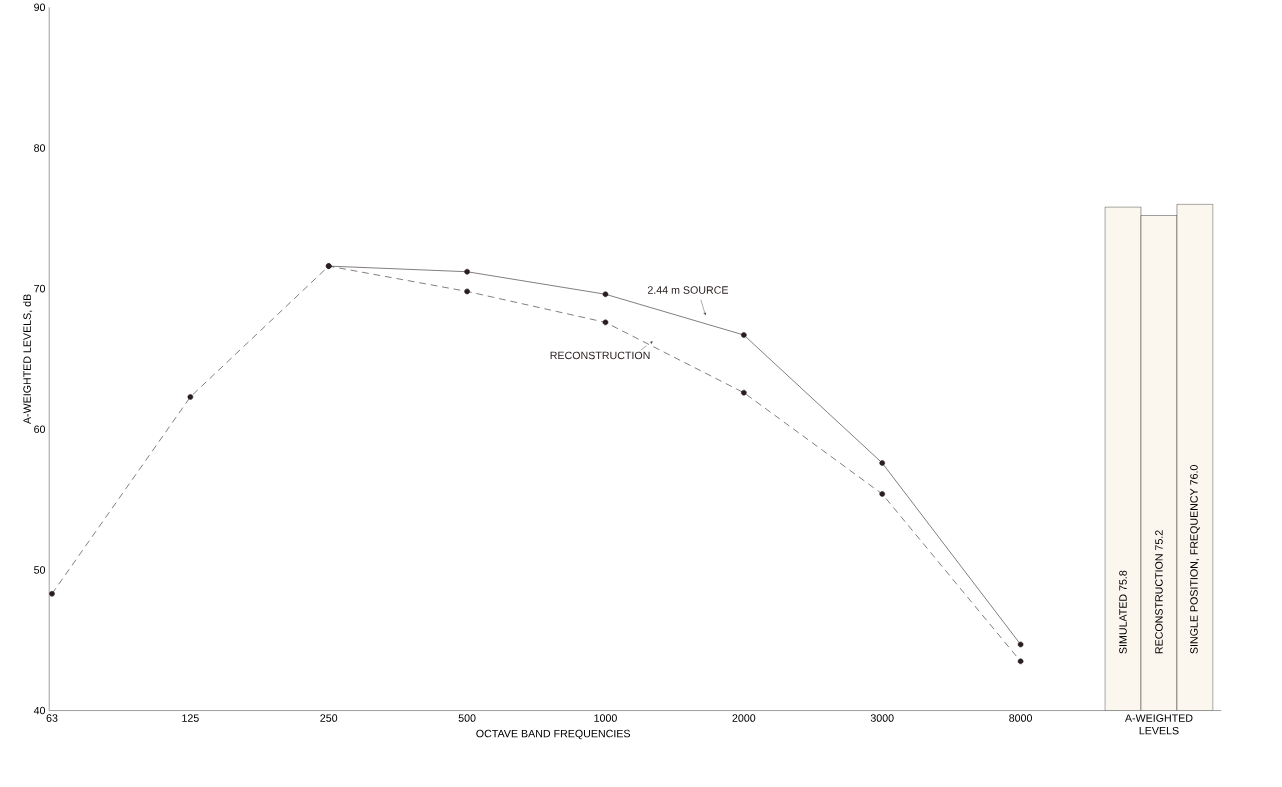 This screenshot has width=1282, height=787. I want to click on x-tick-label: 1000, so click(605, 718).